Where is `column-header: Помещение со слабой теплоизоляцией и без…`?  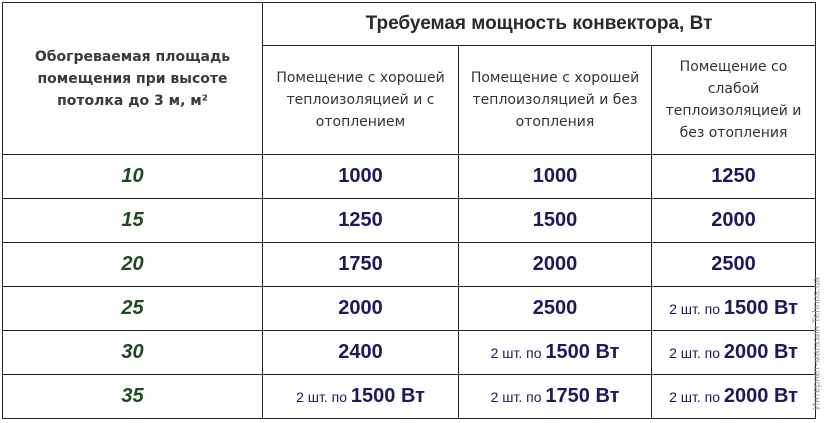 column-header: Помещение со слабой теплоизоляцией и без… is located at coordinates (733, 100).